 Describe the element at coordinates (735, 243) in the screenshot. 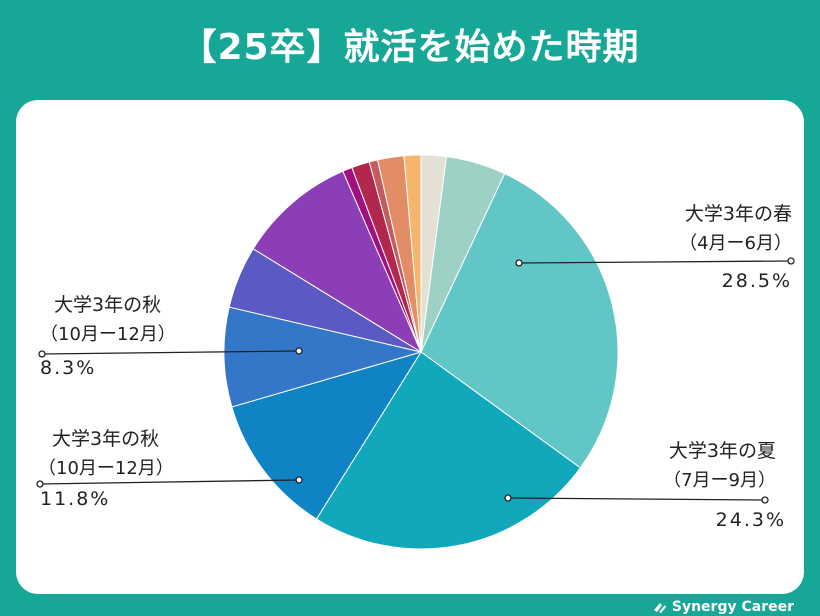

I see `callout-label-range: （4月ー6月）` at that location.